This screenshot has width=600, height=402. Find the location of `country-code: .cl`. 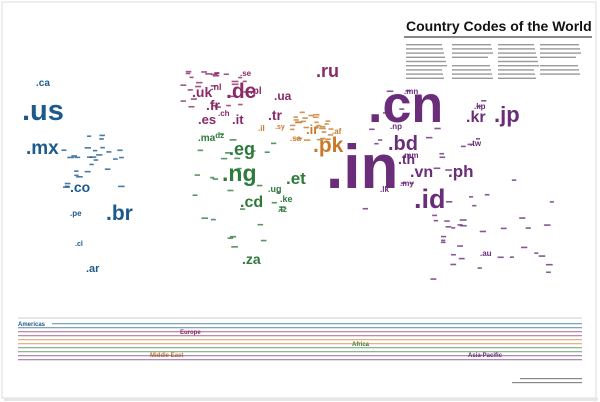

country-code: .cl is located at coordinates (79, 244).